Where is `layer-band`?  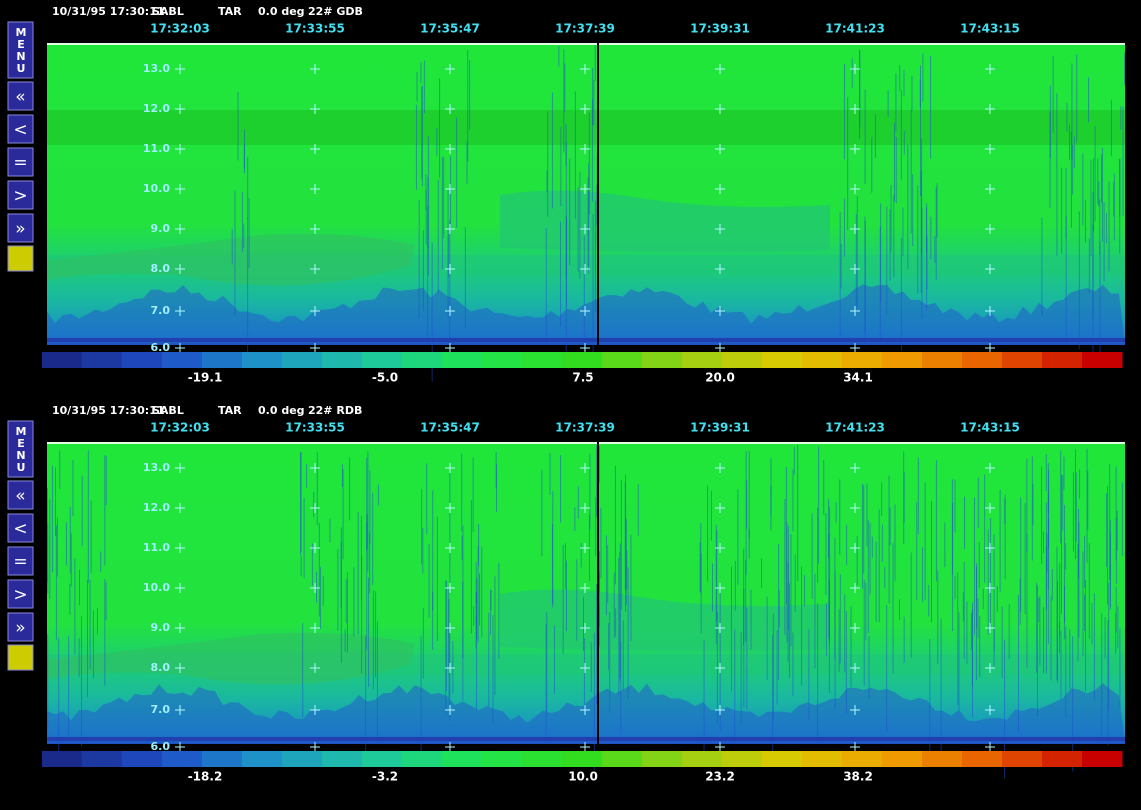 layer-band is located at coordinates (586, 127).